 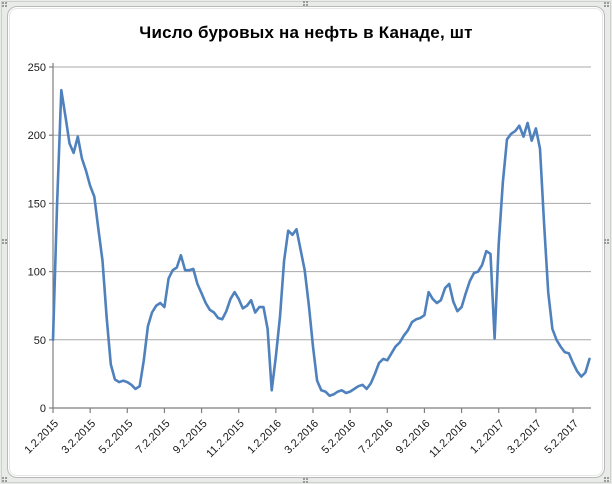 What do you see at coordinates (41, 437) in the screenshot?
I see `x-tick-label: 1.2.2015` at bounding box center [41, 437].